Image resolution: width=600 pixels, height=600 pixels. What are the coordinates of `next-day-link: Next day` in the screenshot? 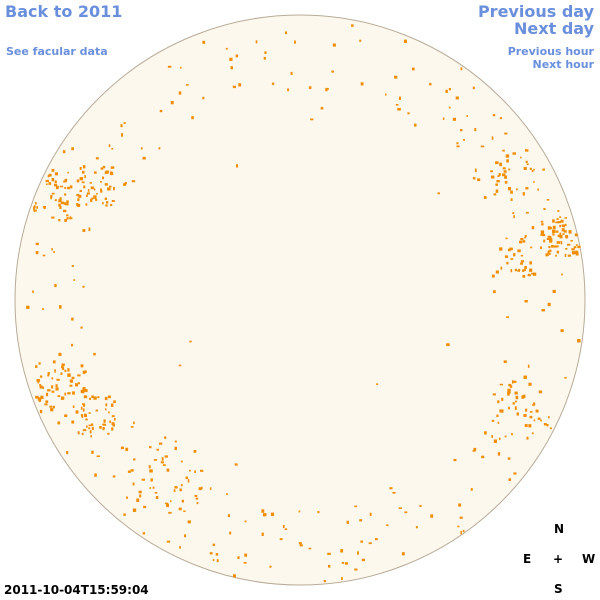 It's located at (554, 28).